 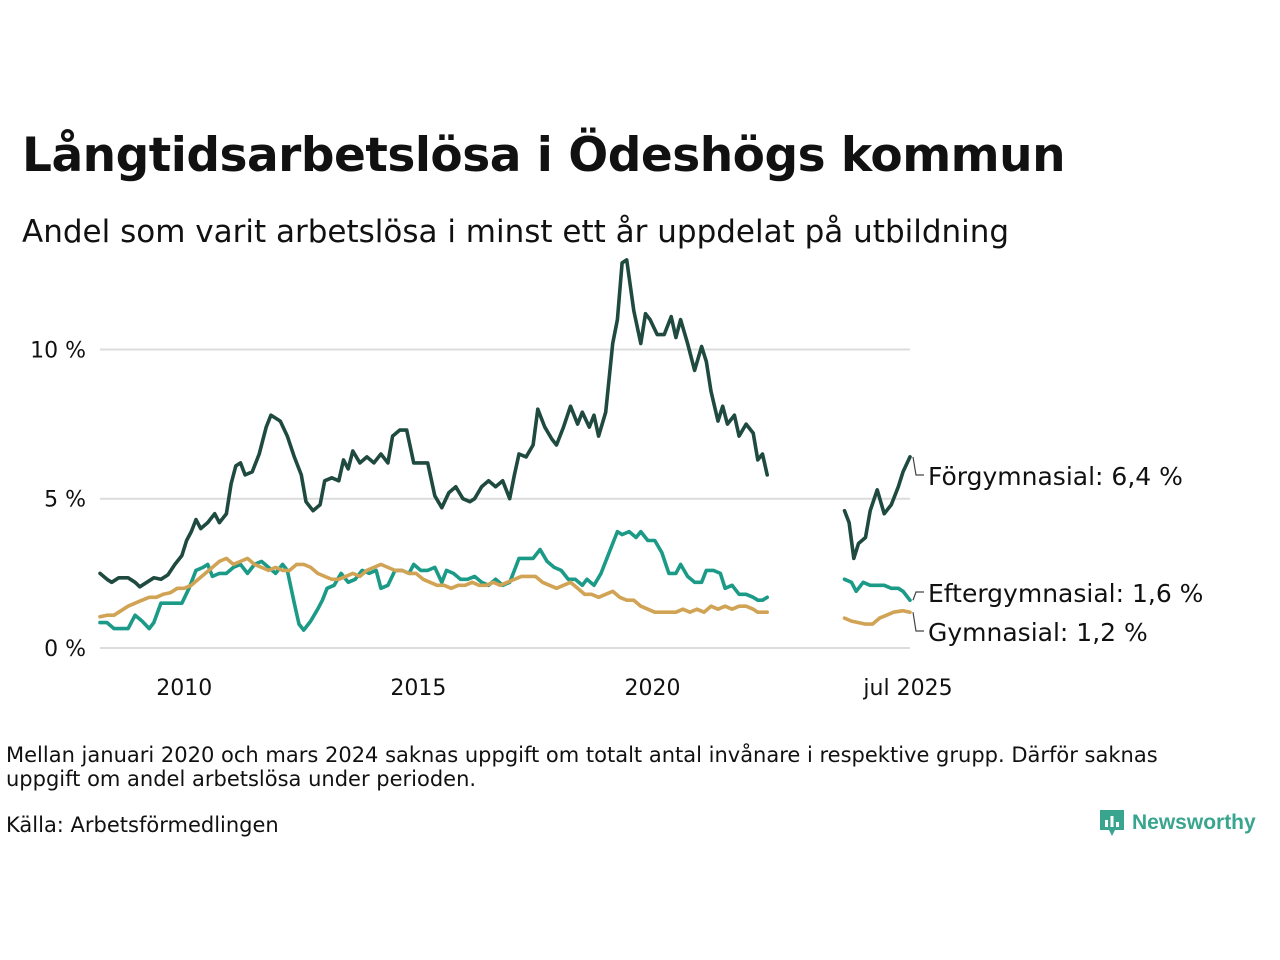 I want to click on x-tick-label: 2010, so click(x=184, y=688).